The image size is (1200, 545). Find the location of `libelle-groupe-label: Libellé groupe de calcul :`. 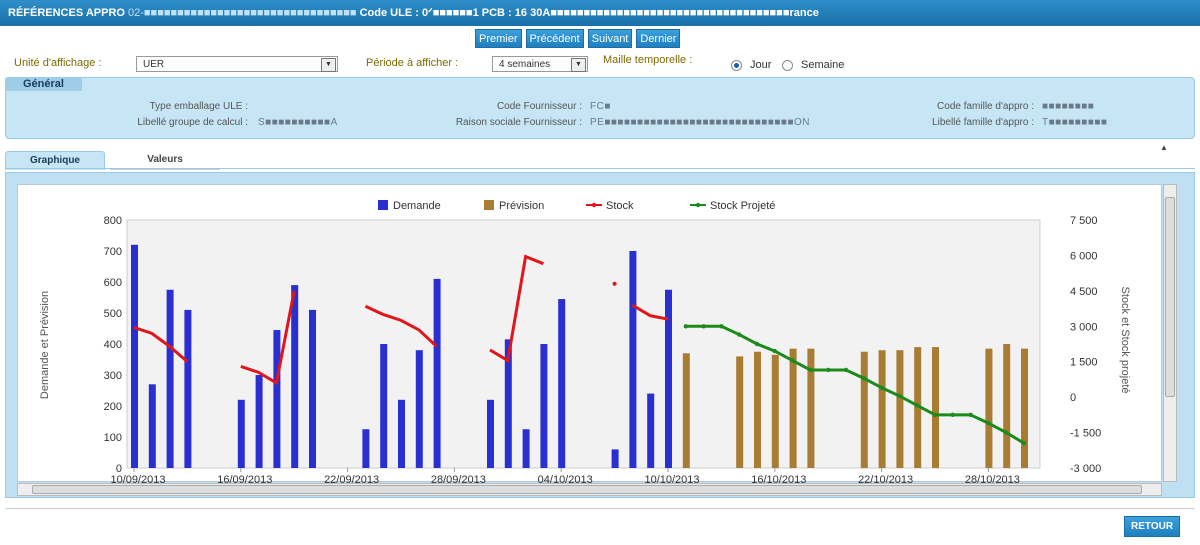

libelle-groupe-label: Libellé groupe de calcul : is located at coordinates (192, 122).